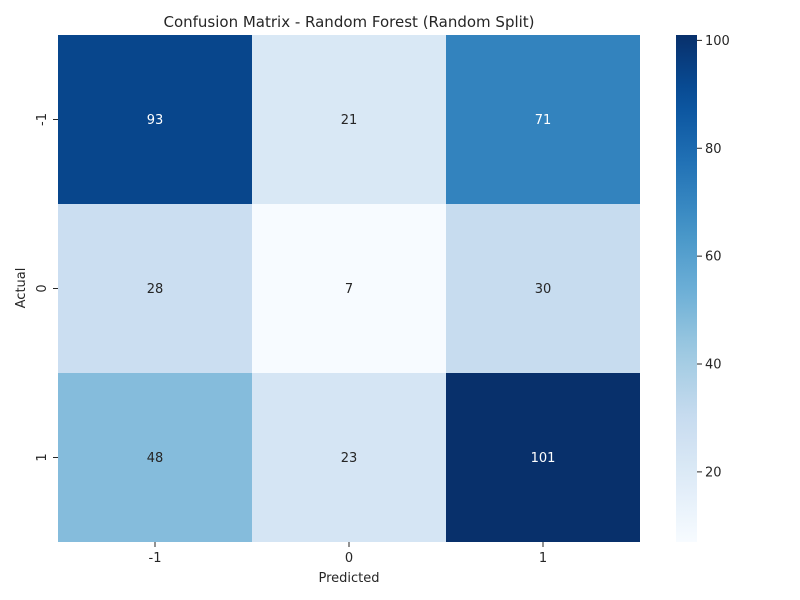 This screenshot has width=800, height=600. I want to click on x-tick-label: -1, so click(155, 558).